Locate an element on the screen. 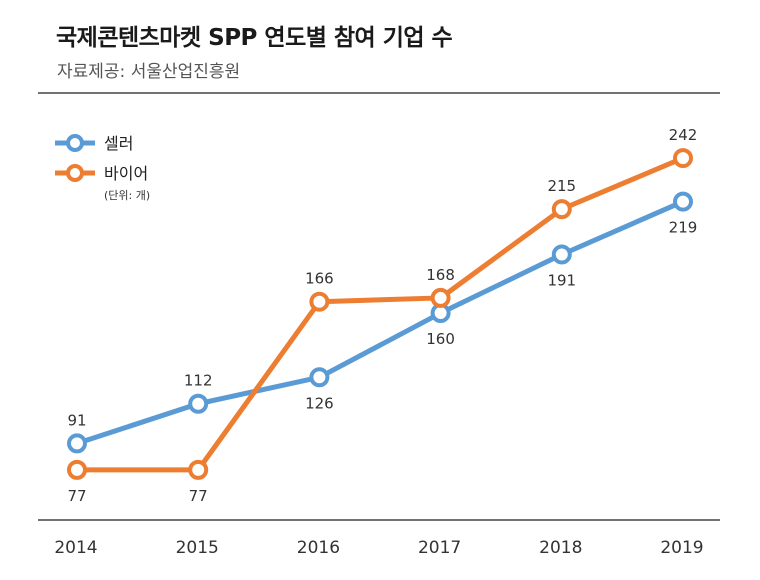  x-tick-label-2015: 2015 is located at coordinates (197, 548).